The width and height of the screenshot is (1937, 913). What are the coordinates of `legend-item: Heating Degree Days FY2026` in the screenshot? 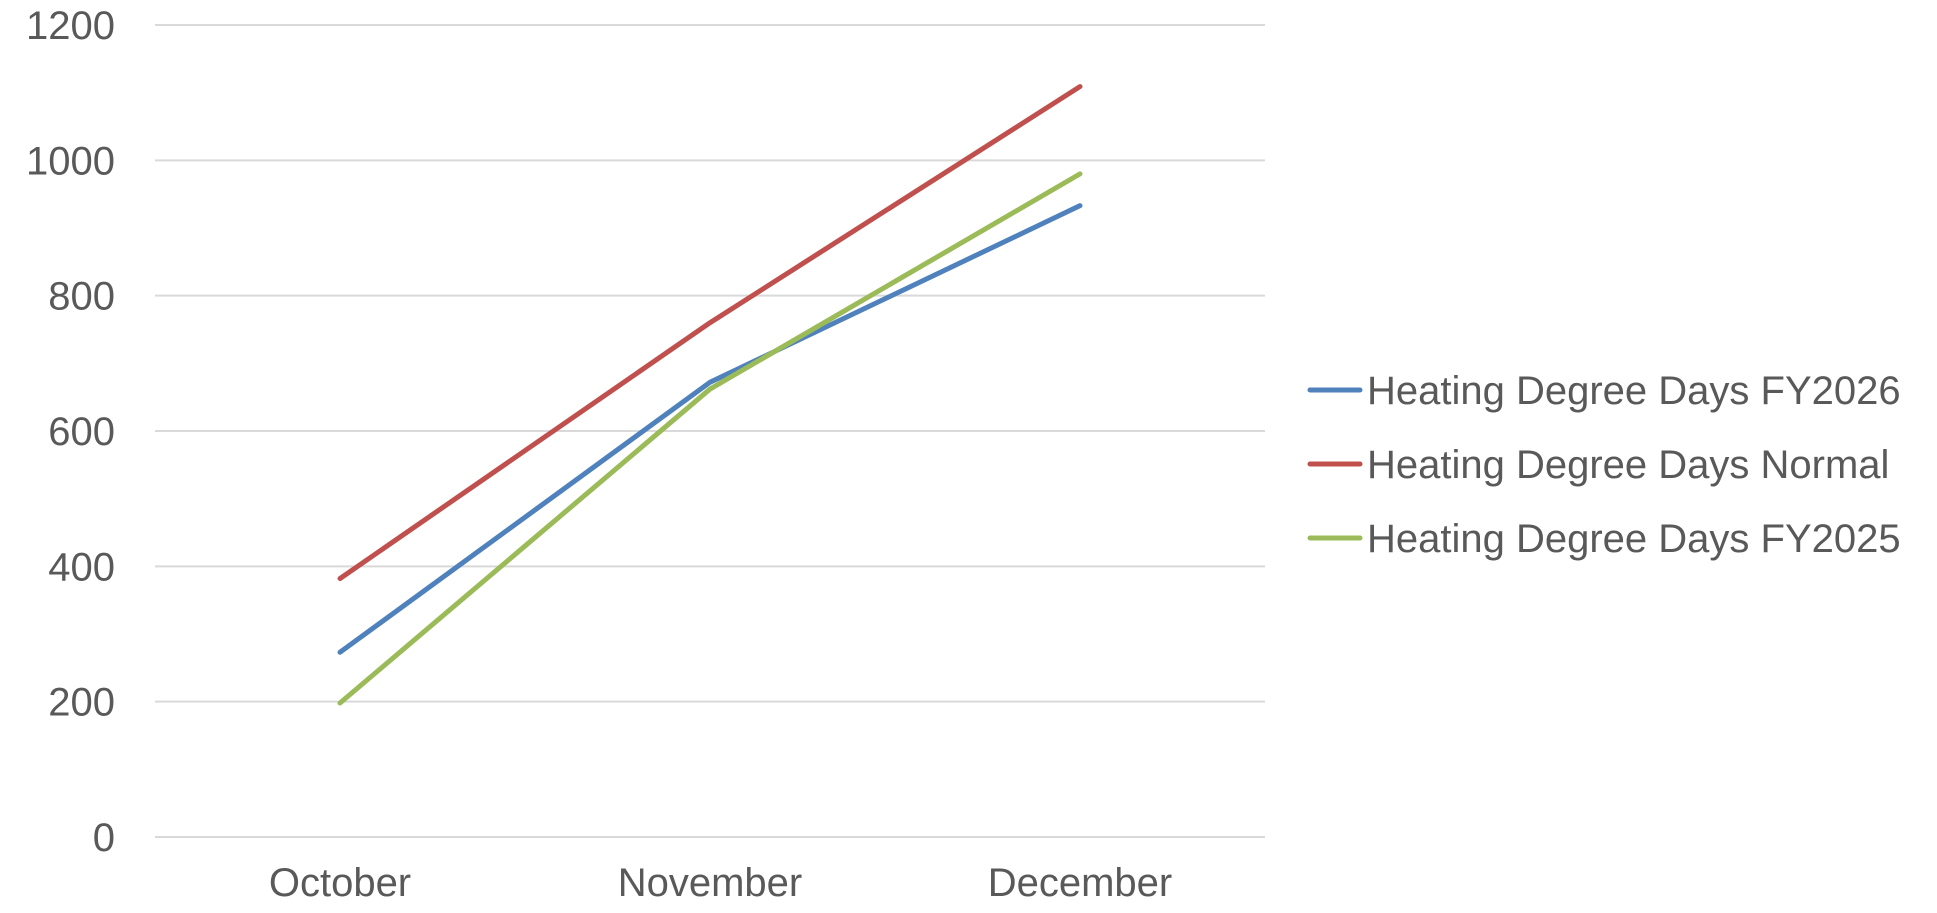 It's located at (1604, 391).